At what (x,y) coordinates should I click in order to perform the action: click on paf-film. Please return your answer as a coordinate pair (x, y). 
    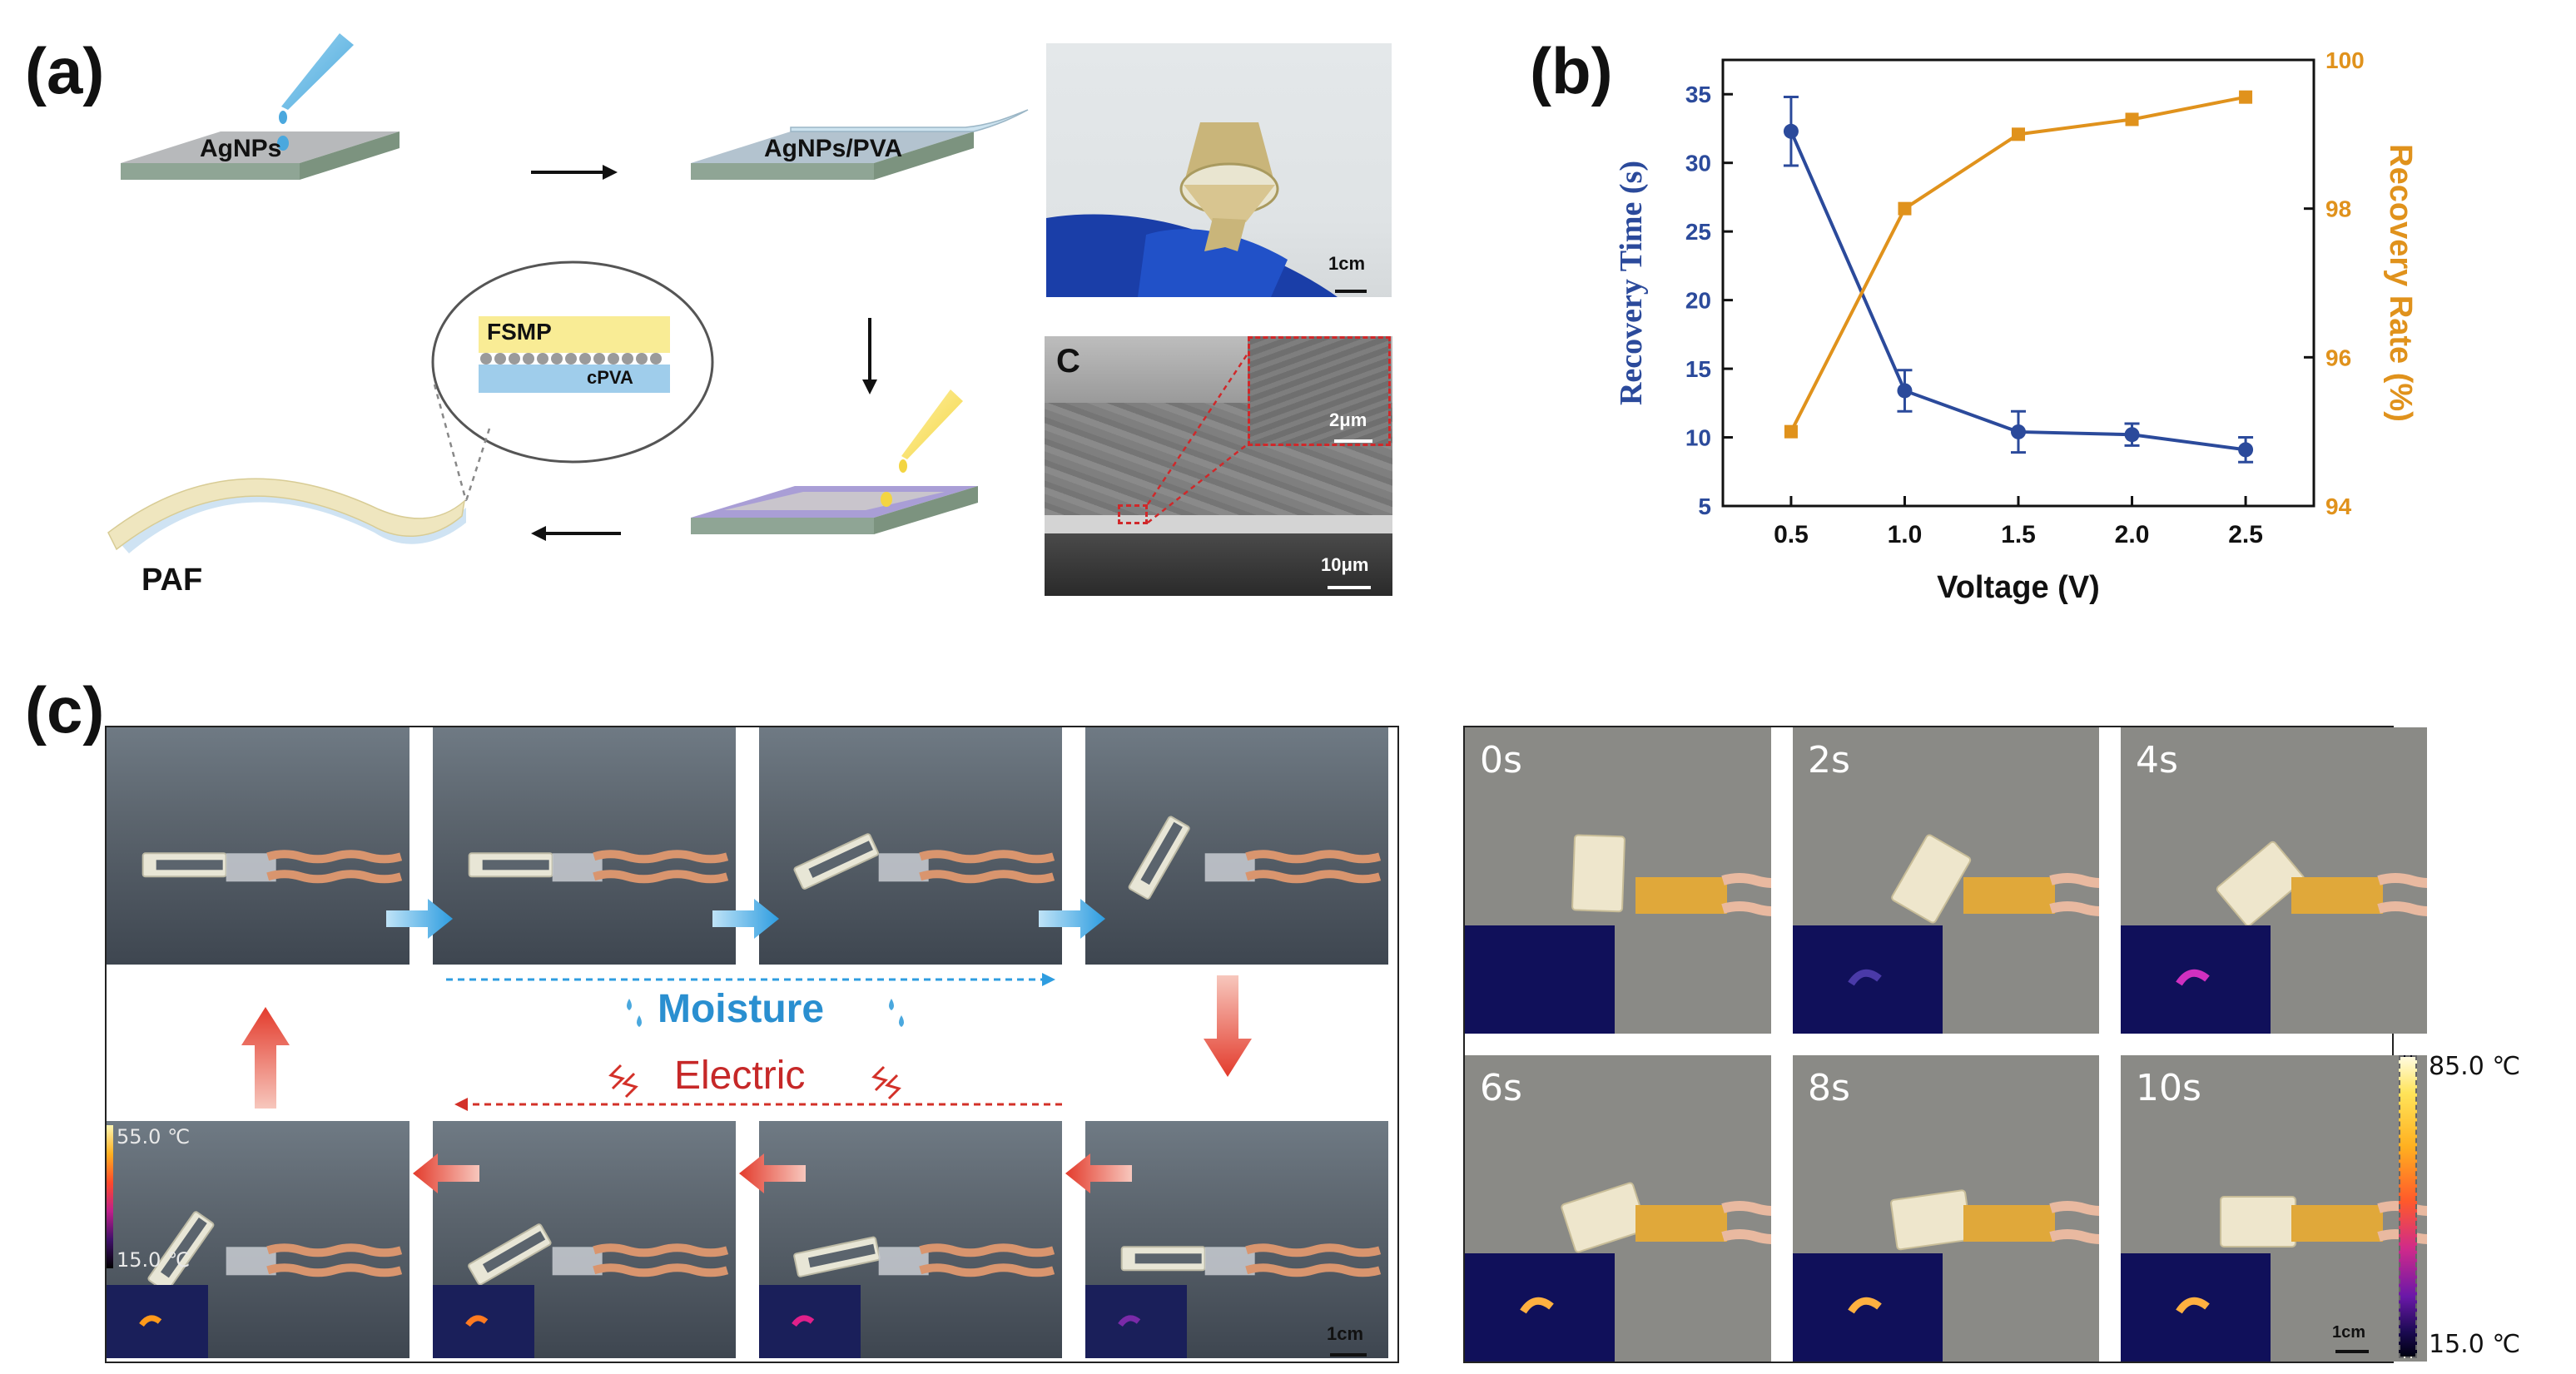
    Looking at the image, I should click on (286, 515).